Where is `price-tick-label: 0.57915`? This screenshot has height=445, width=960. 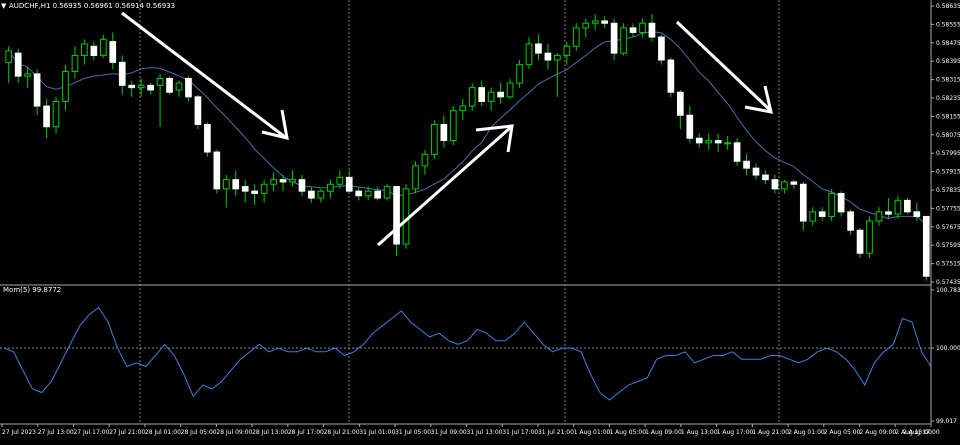
price-tick-label: 0.57915 is located at coordinates (948, 172).